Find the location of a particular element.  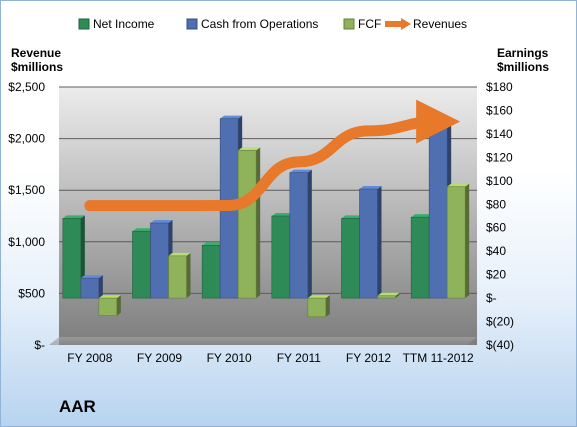

right-tick-label: $140 is located at coordinates (499, 134).